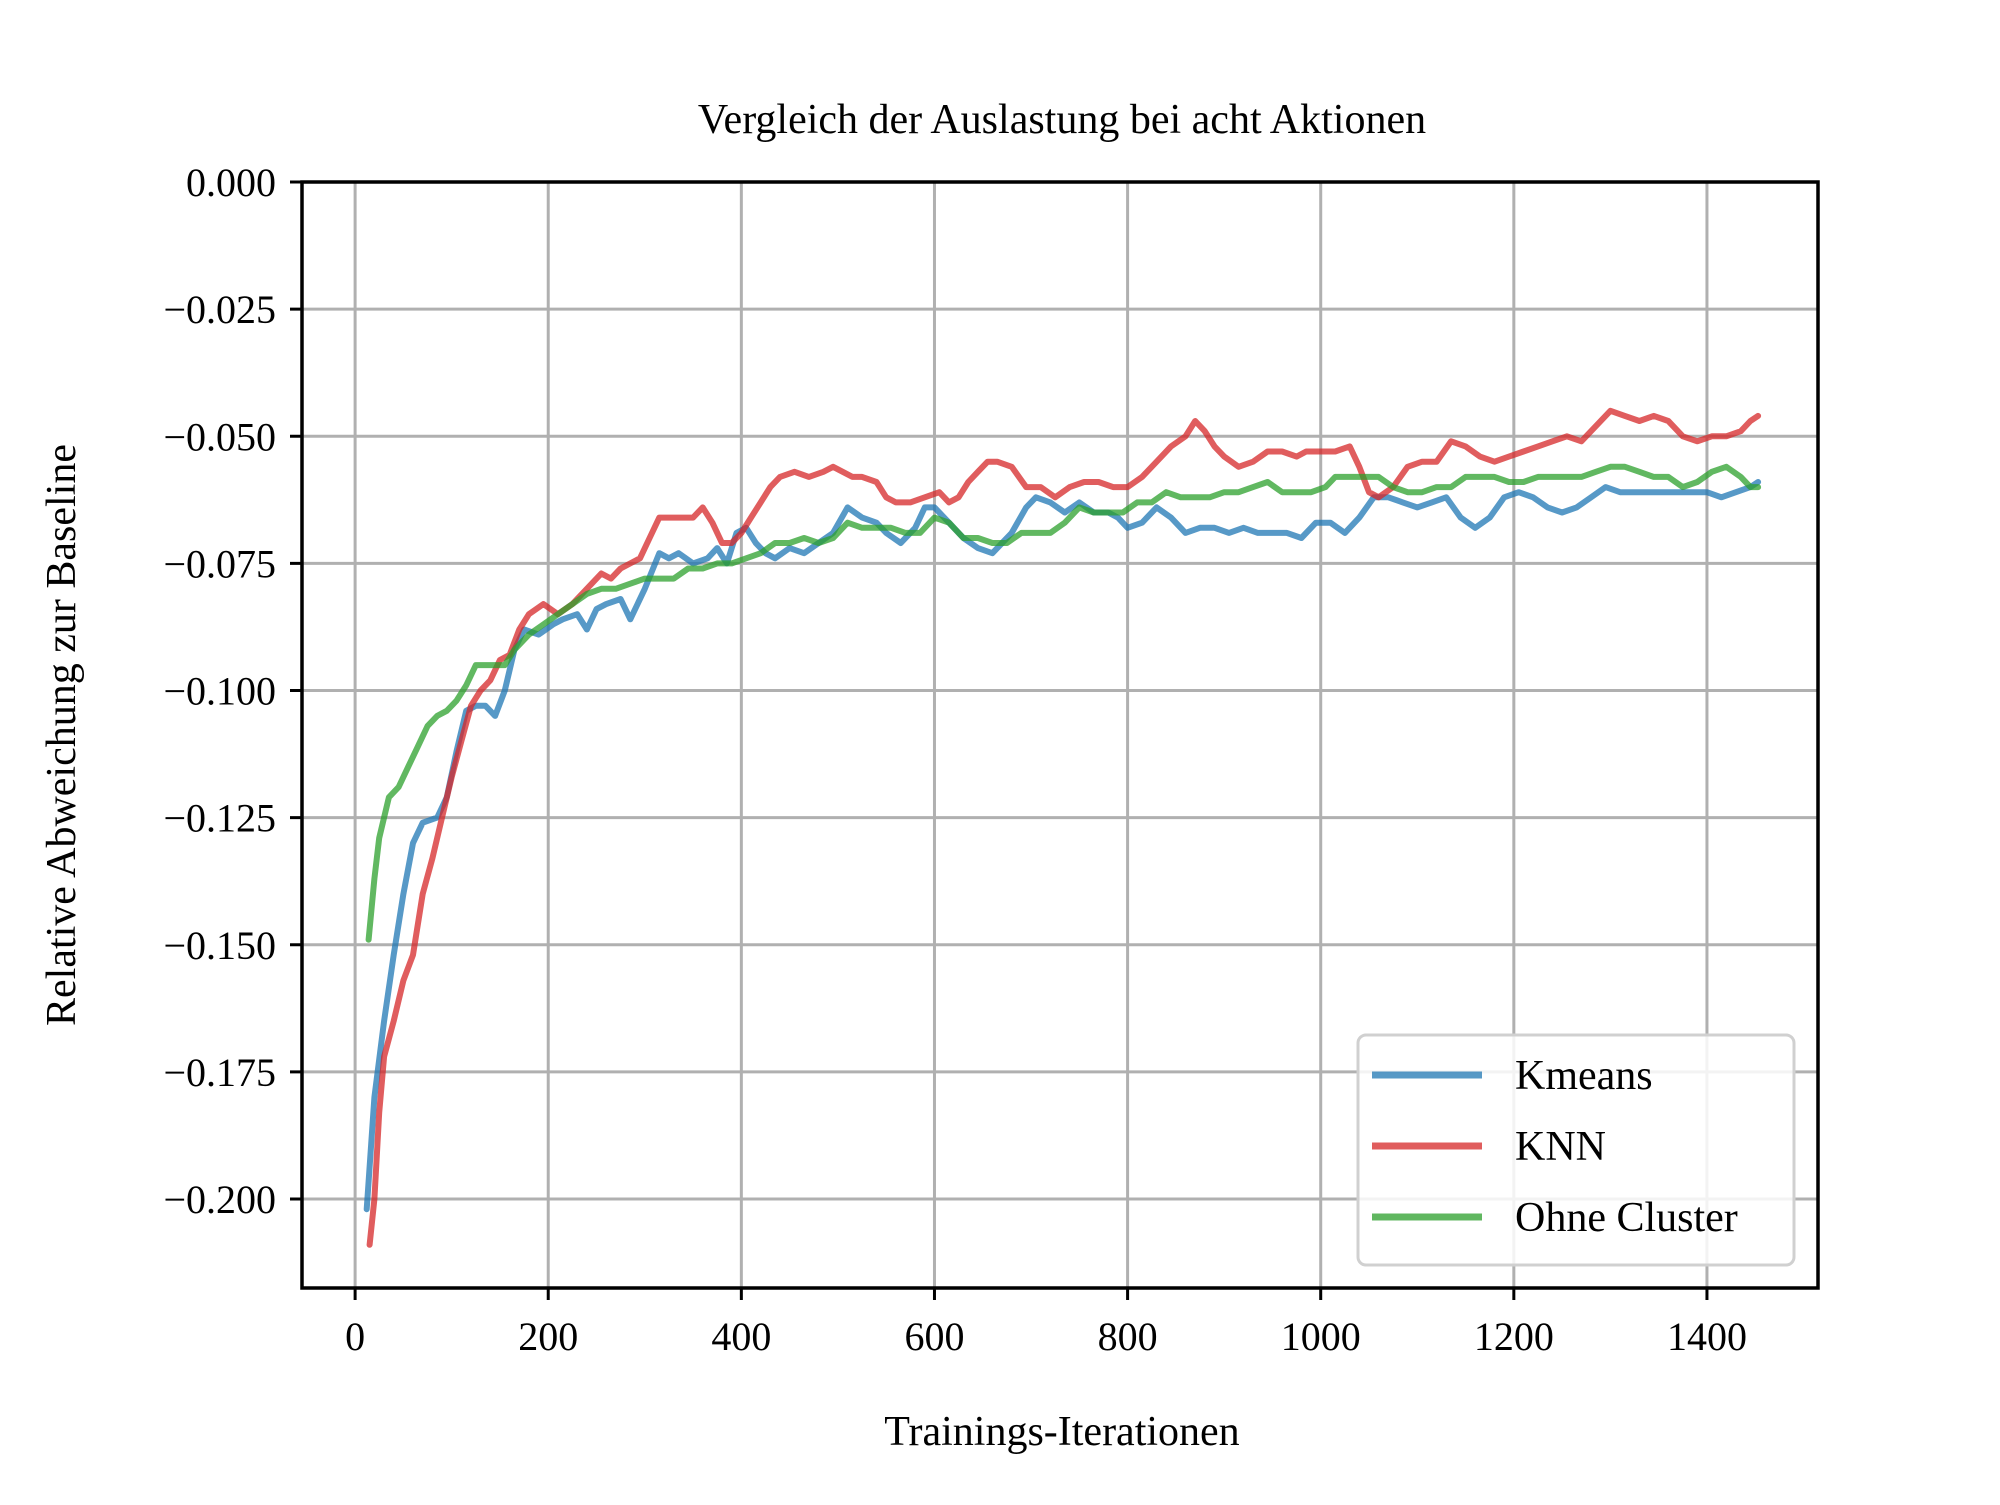  Describe the element at coordinates (1560, 1147) in the screenshot. I see `legend-label: KNN` at that location.